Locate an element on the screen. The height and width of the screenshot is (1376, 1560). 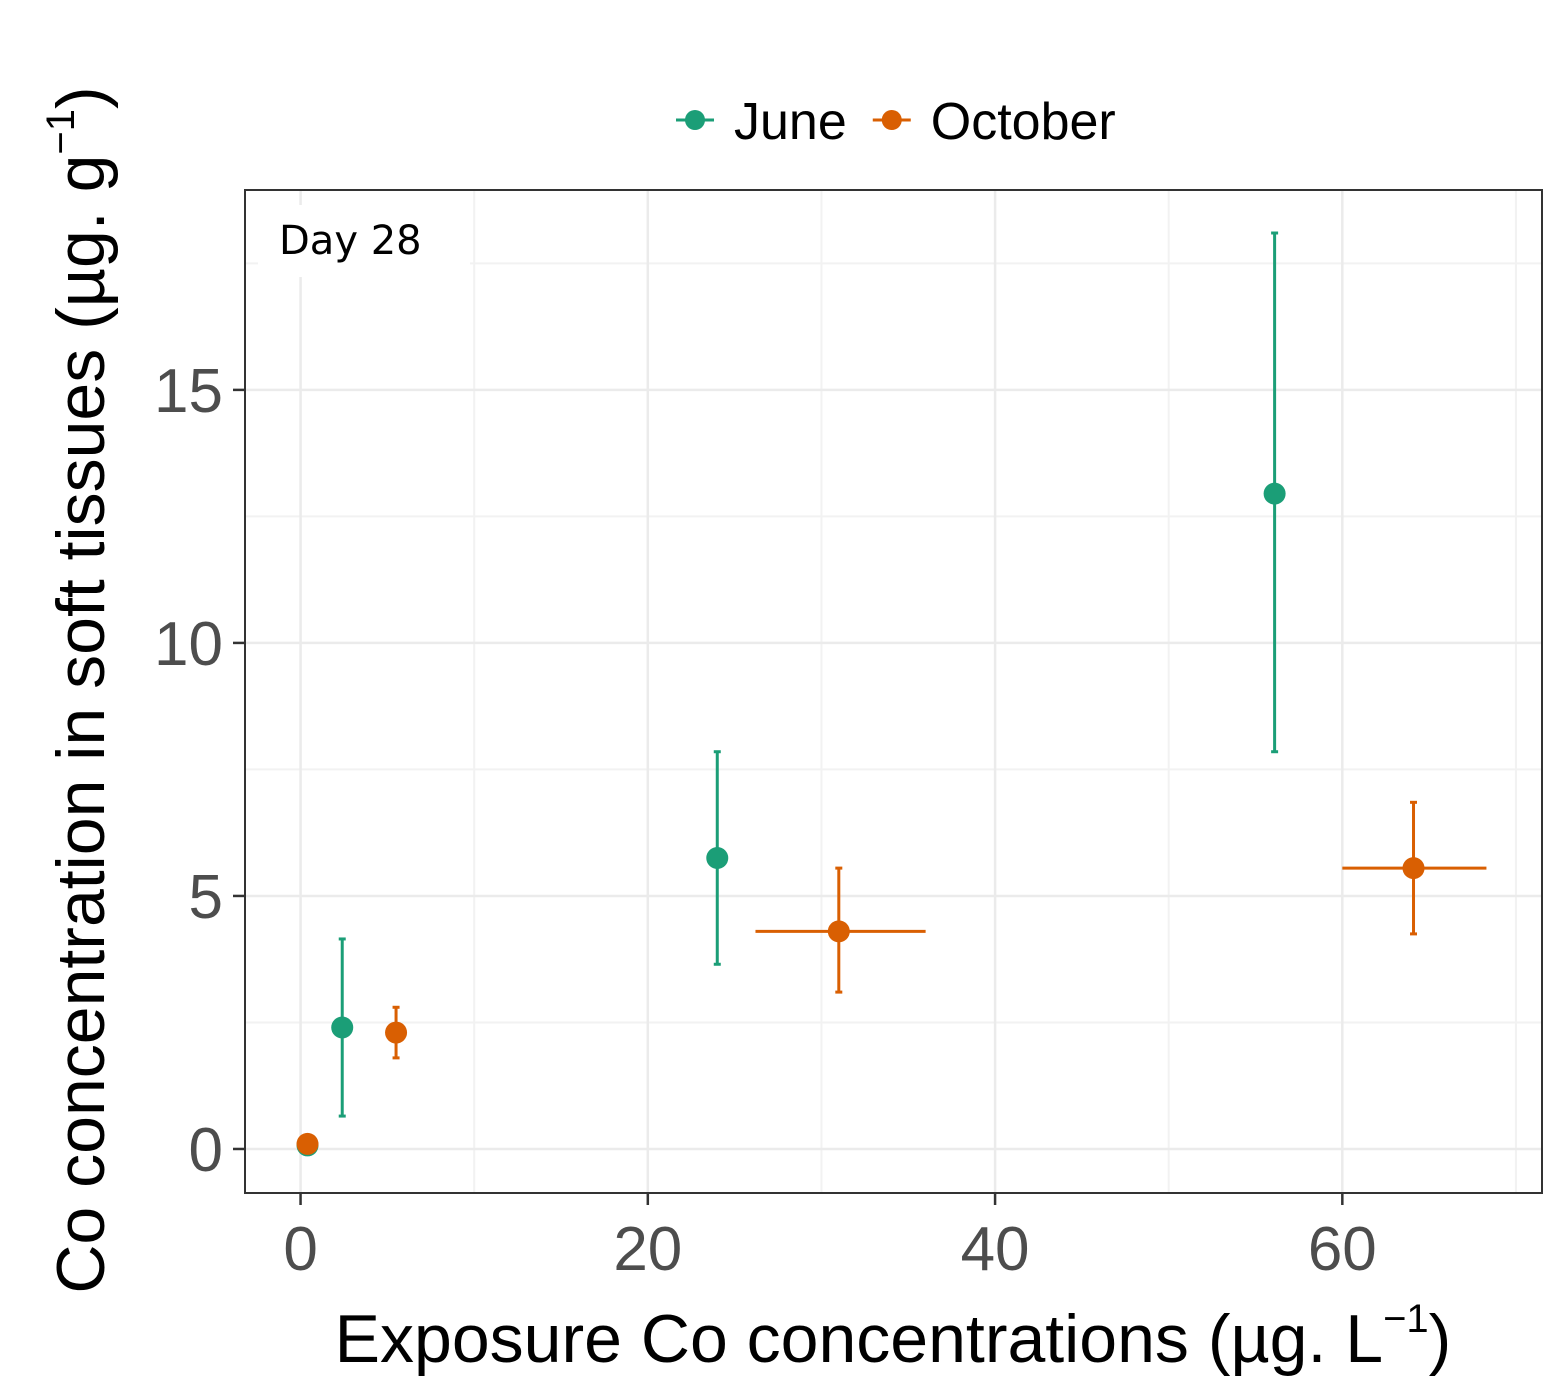
y-axis-title-main: Co concentration in soft tissues (µg. g is located at coordinates (81, 724).